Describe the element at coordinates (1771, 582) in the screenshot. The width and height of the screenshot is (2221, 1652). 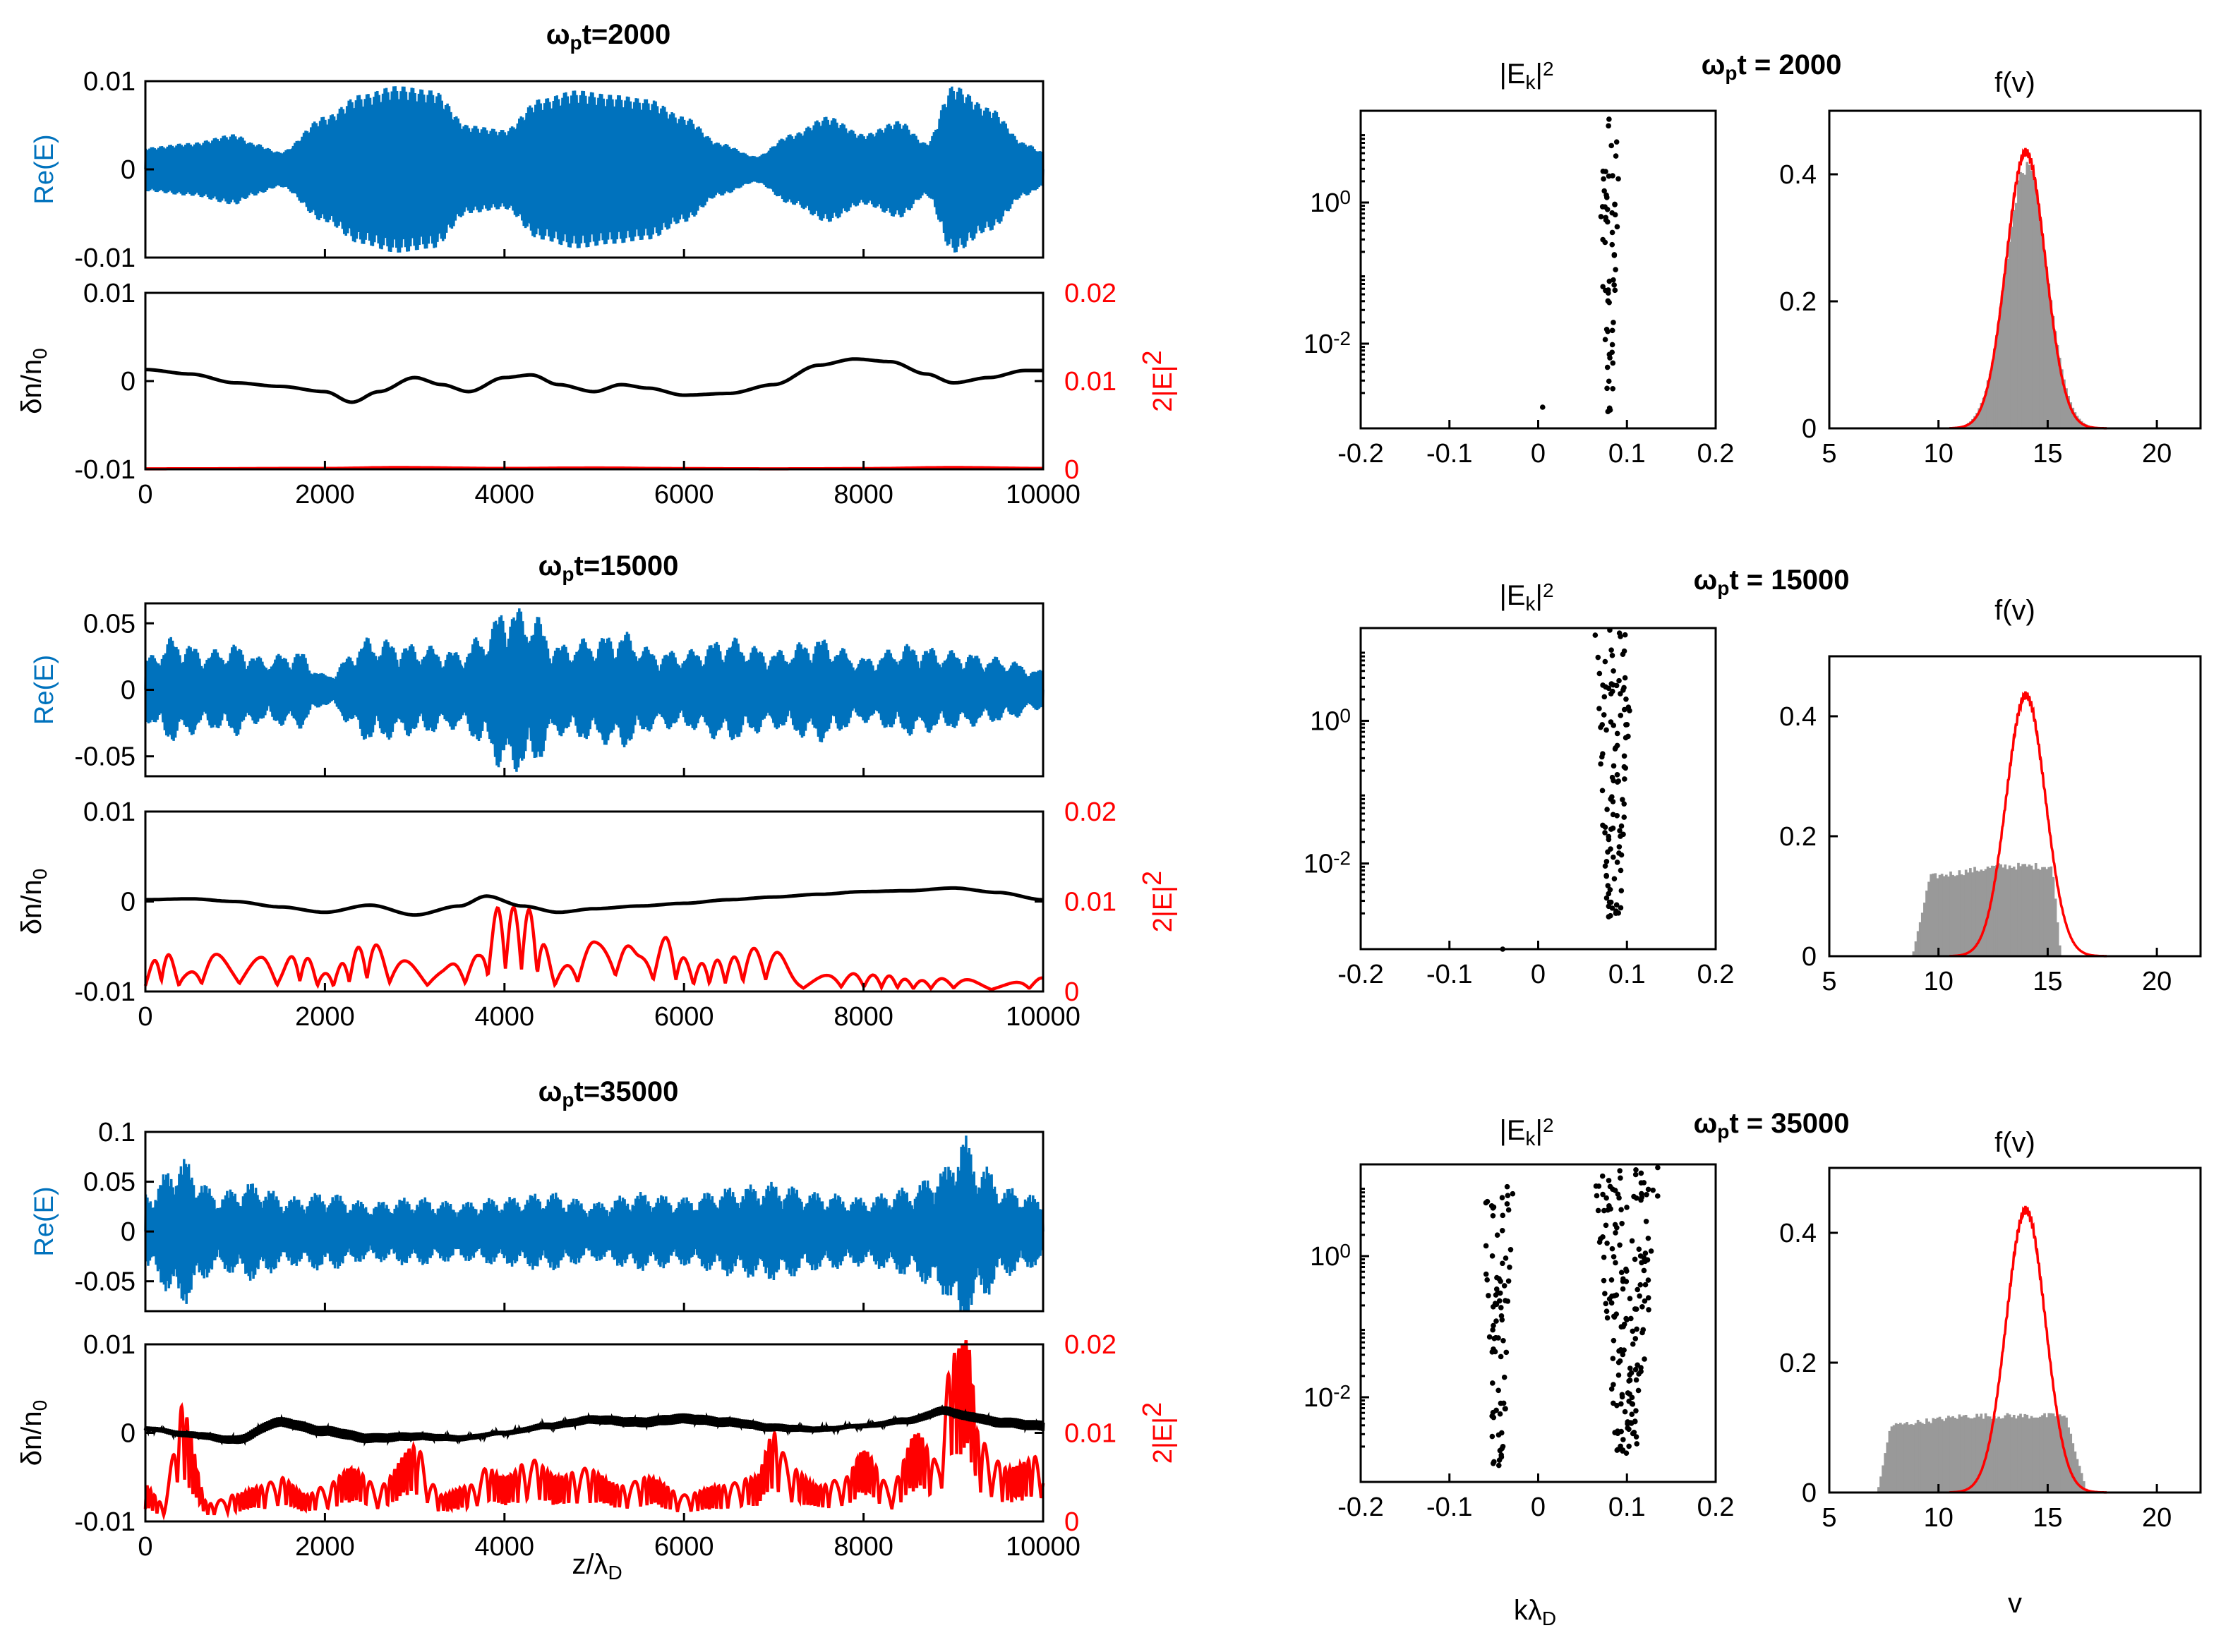
I see `spectrum-time-title-1: ωpt = 15000` at that location.